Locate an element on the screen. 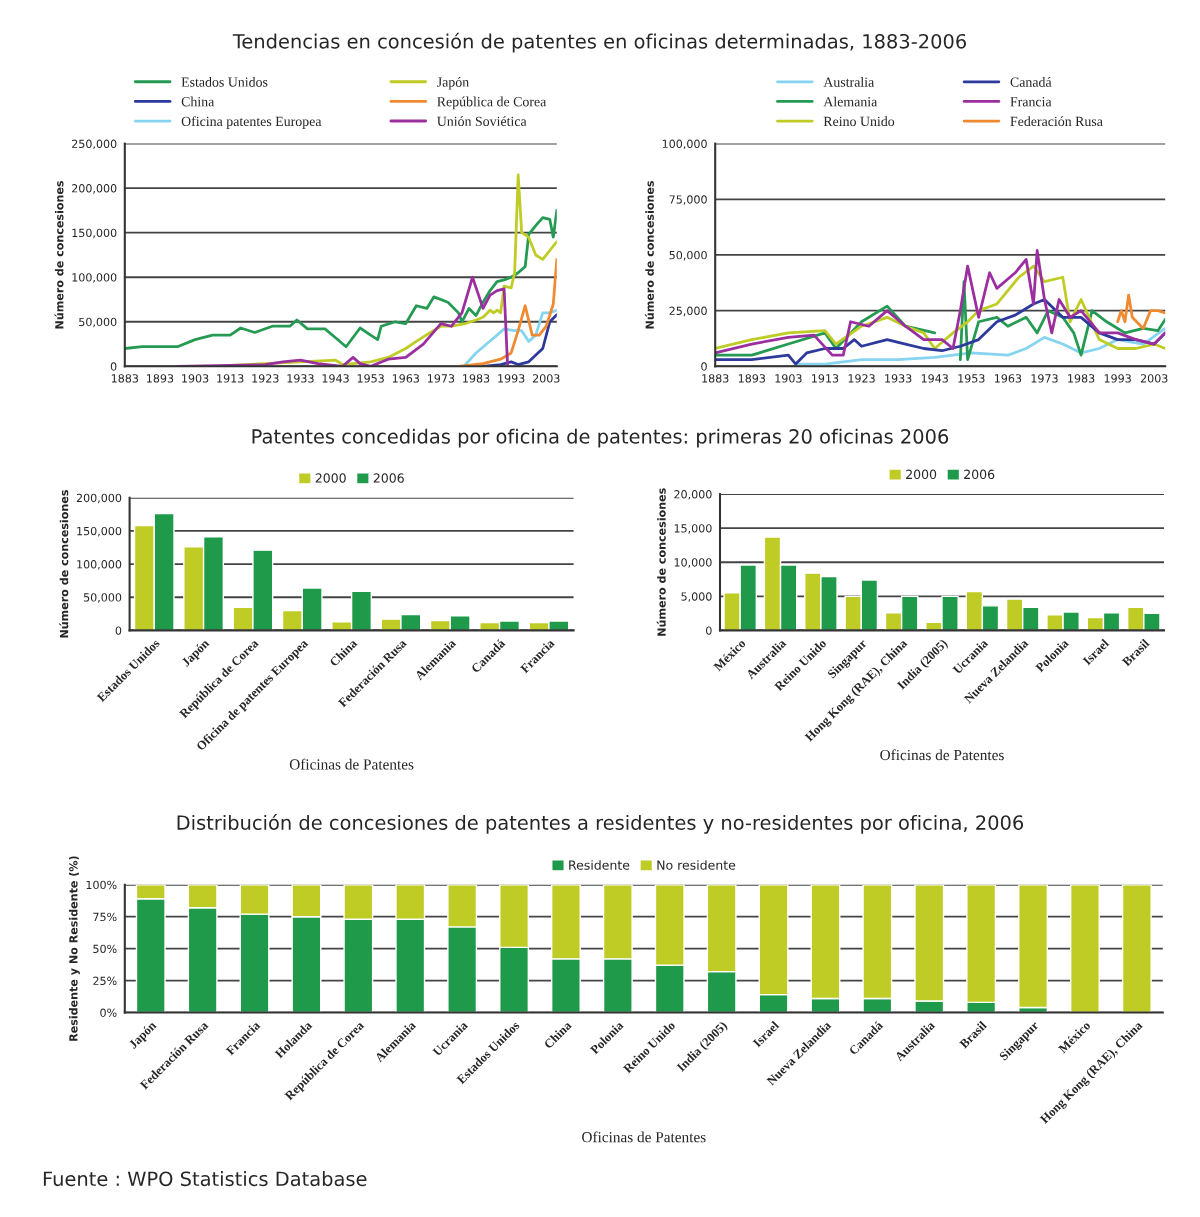  chart-title: Distribución de concesiones de patentes a residentes y no-residentes por oficina, 2006 is located at coordinates (600, 824).